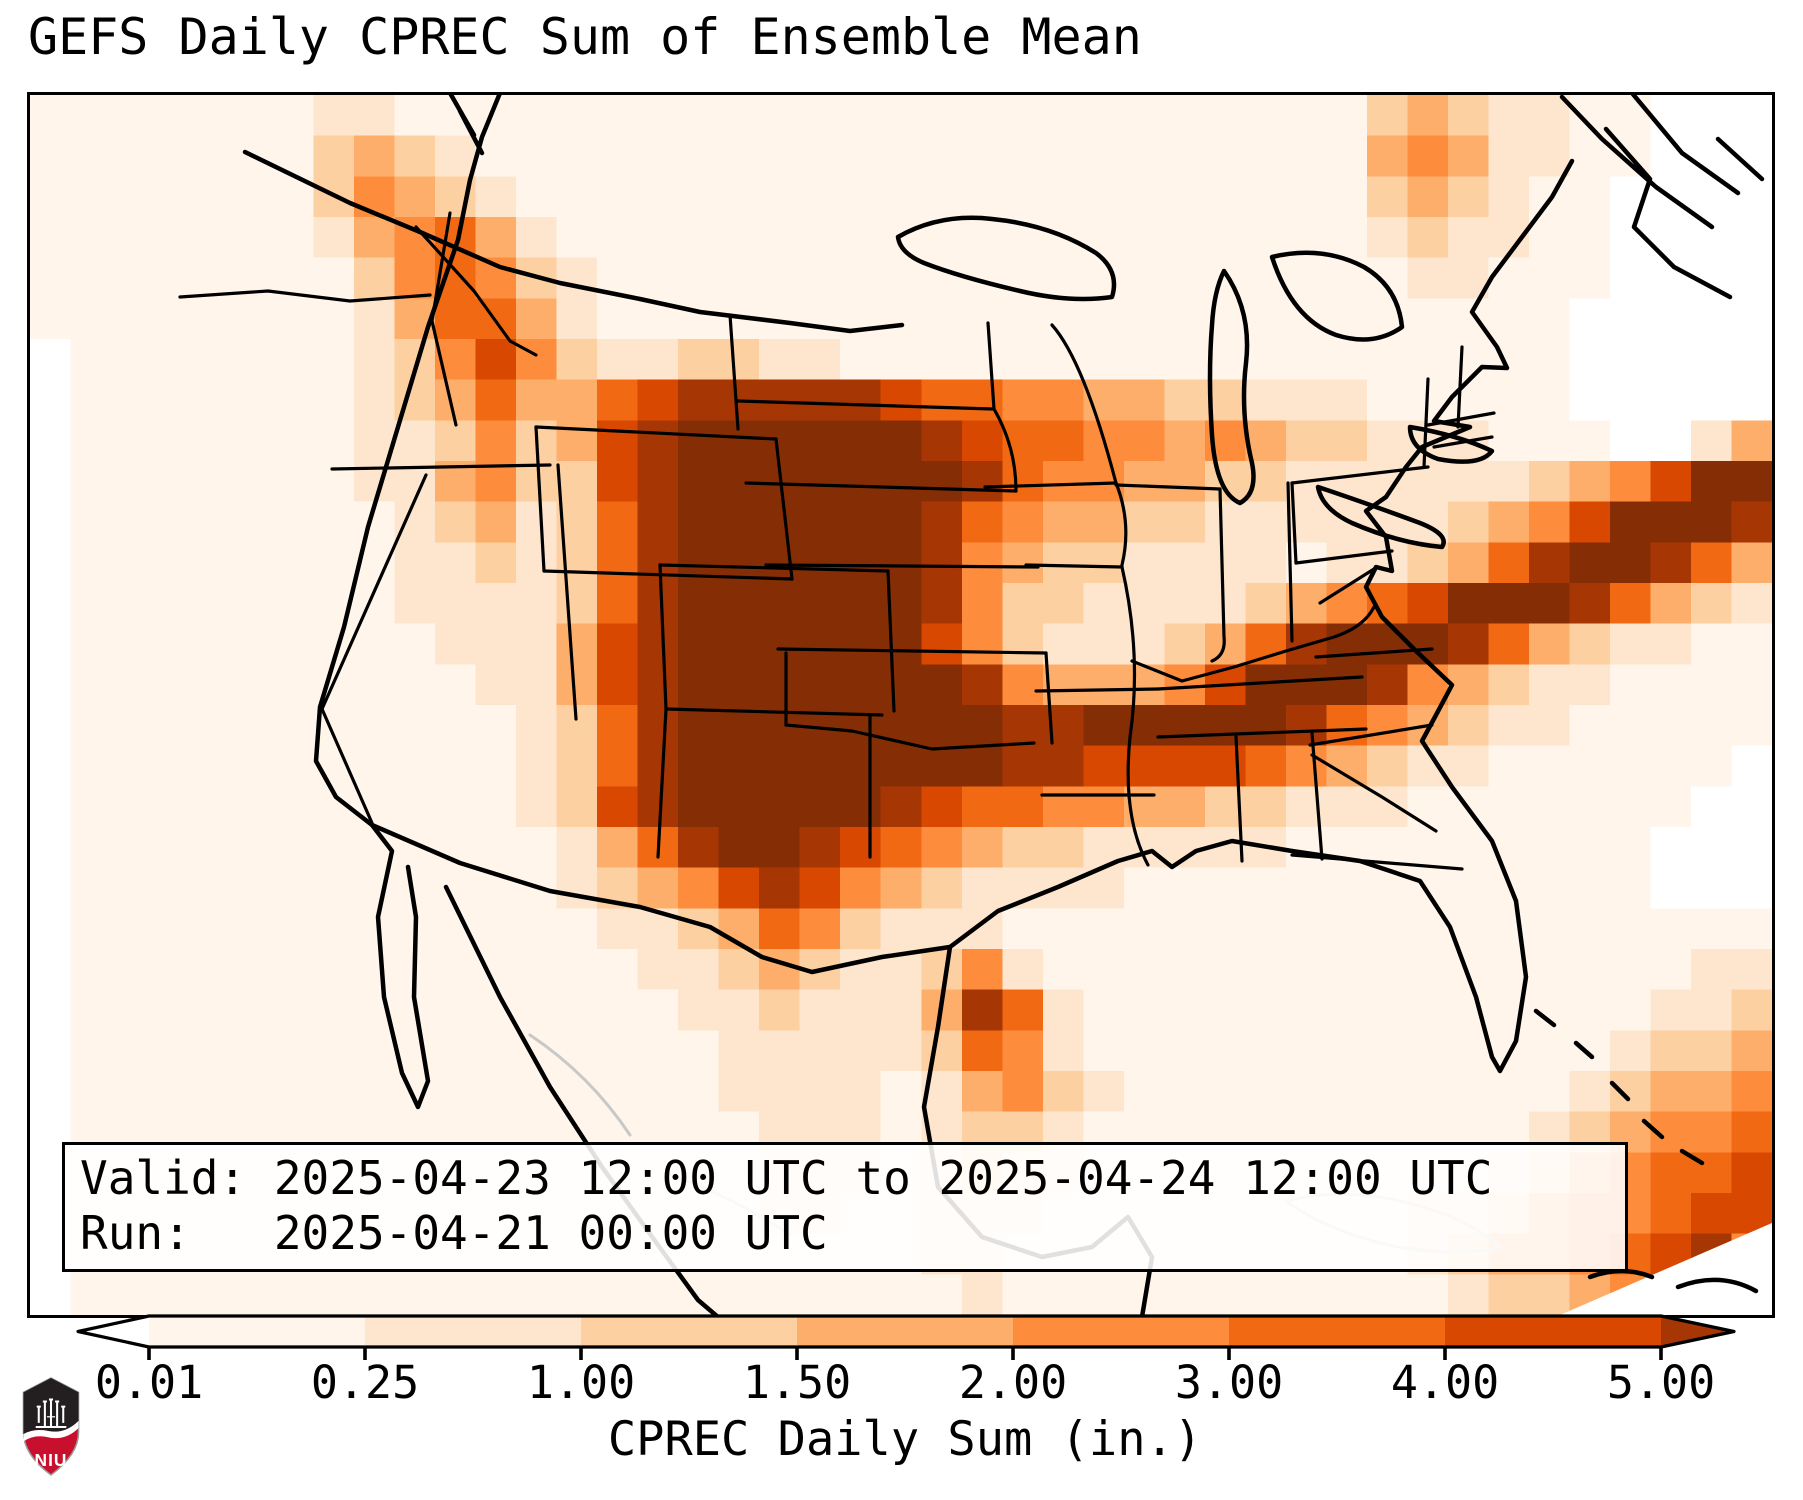 The width and height of the screenshot is (1803, 1500). I want to click on colorbar, so click(906, 1337).